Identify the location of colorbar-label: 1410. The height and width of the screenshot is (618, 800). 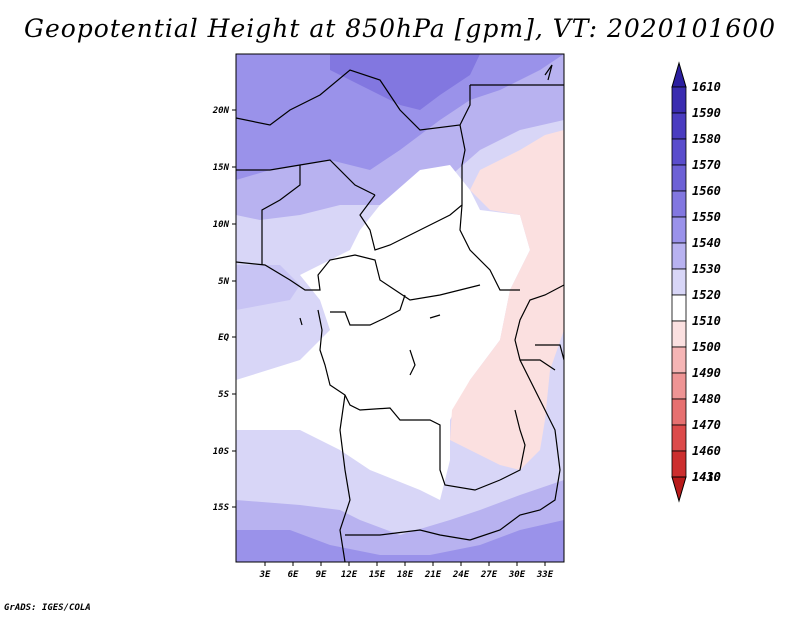
(706, 477).